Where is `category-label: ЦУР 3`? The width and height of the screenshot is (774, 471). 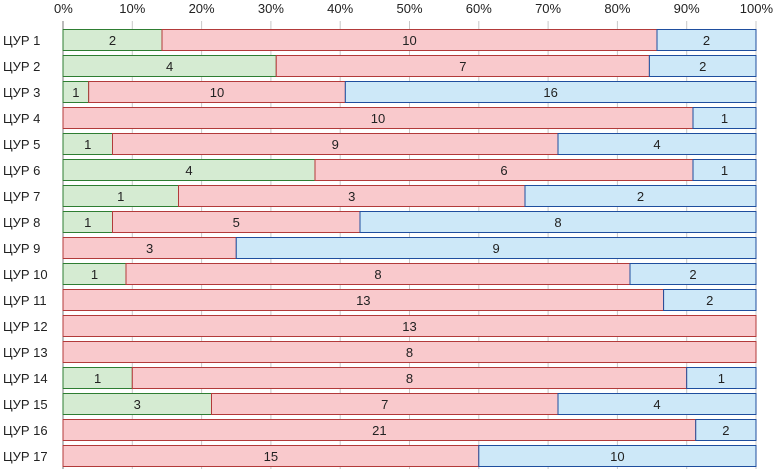 category-label: ЦУР 3 is located at coordinates (21, 92).